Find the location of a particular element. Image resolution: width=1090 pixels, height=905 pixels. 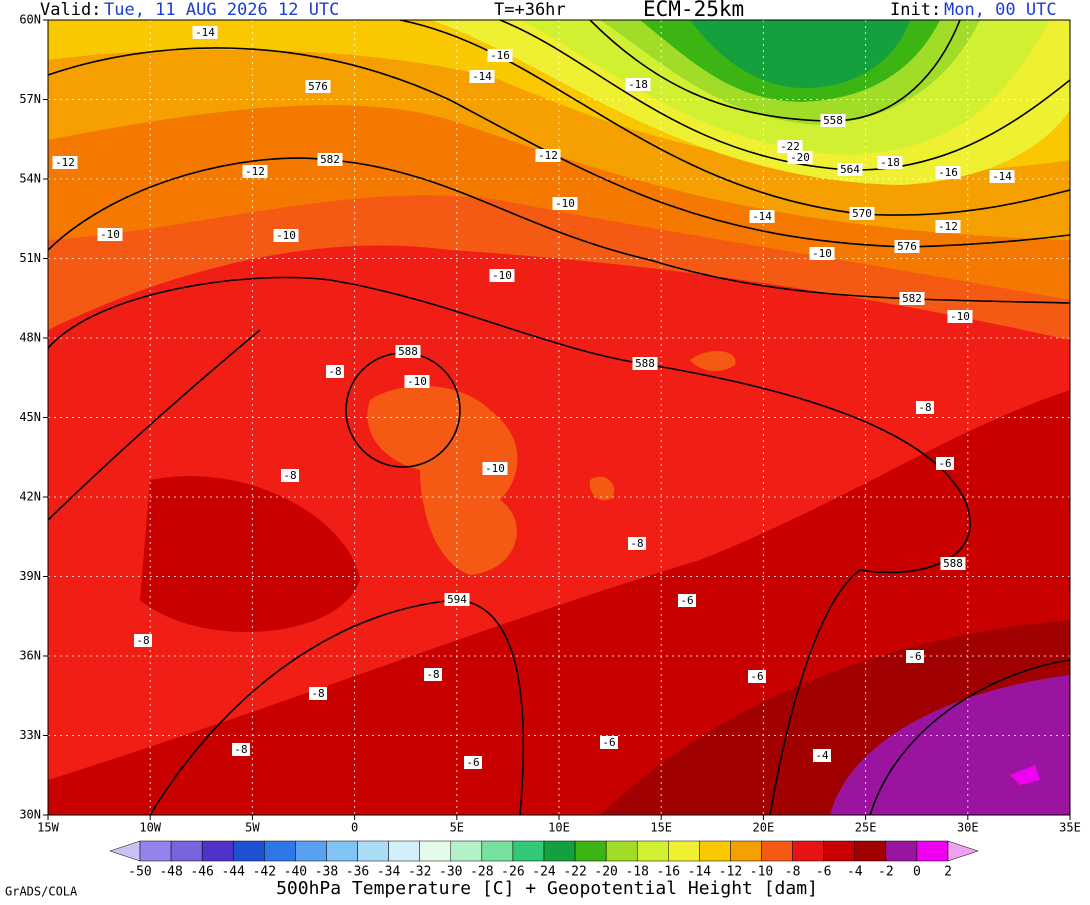

temperature-label: -22 is located at coordinates (790, 146).